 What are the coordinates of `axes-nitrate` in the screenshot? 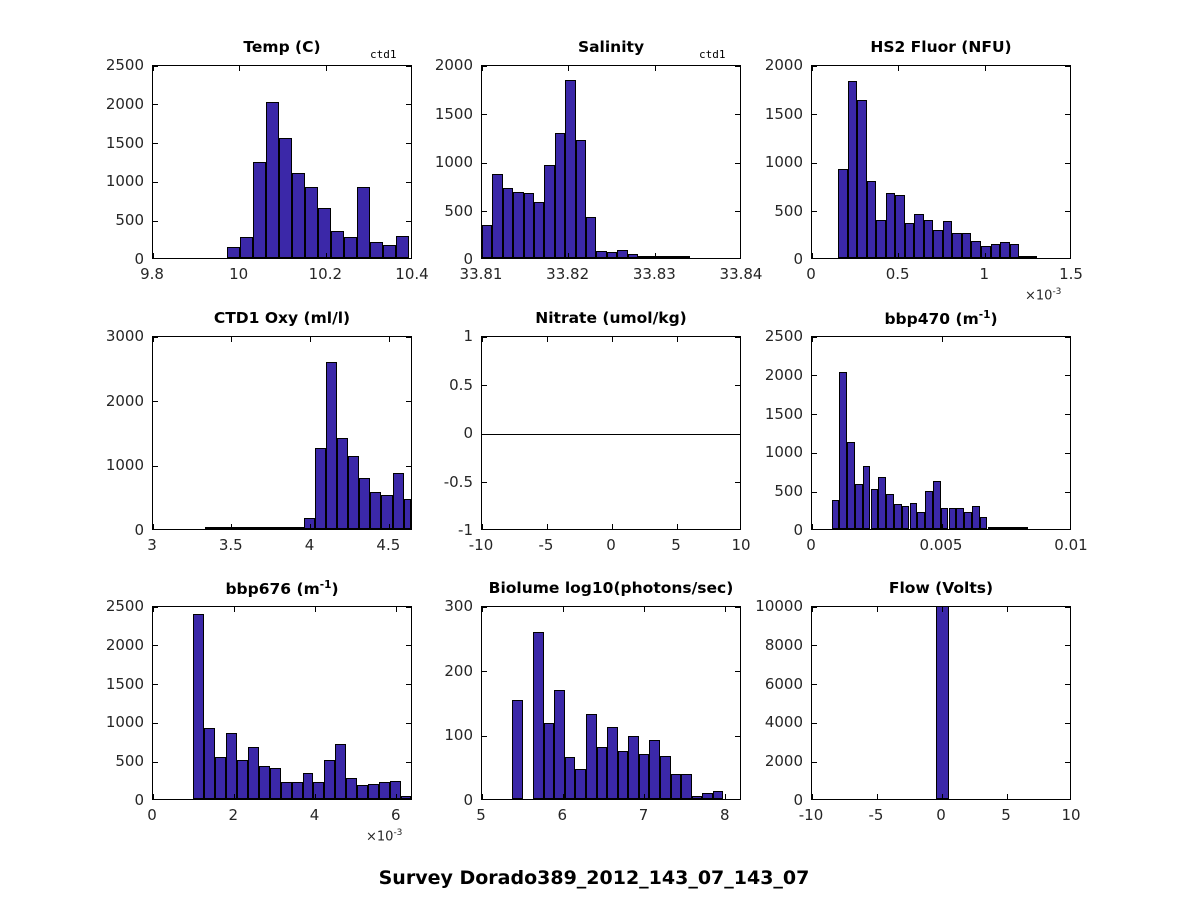 It's located at (611, 433).